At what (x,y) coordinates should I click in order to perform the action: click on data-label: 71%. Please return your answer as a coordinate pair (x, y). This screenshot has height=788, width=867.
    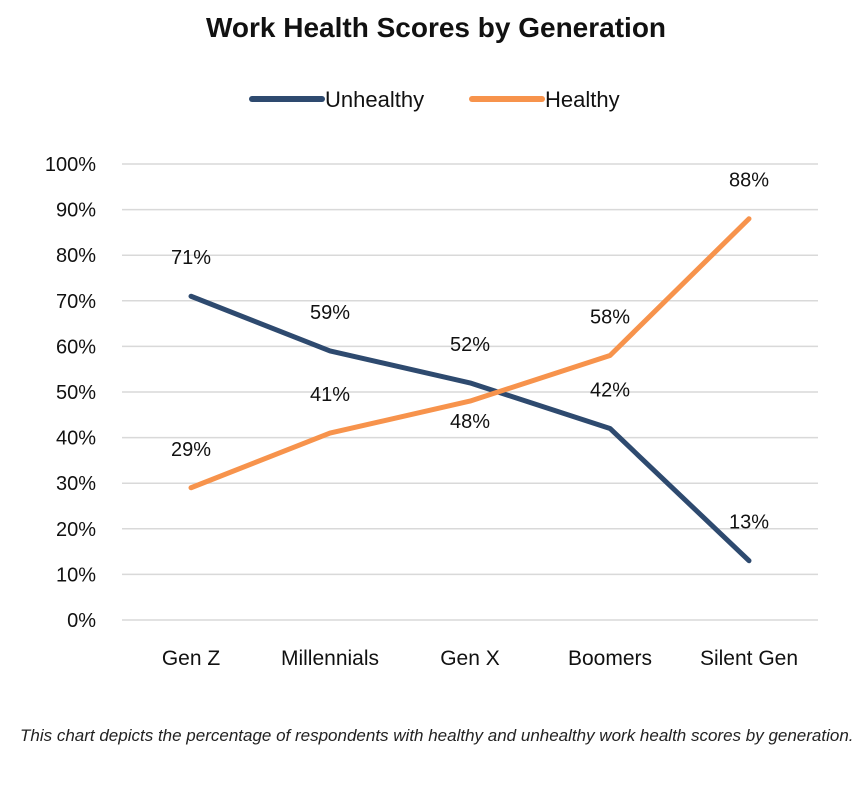
    Looking at the image, I should click on (191, 258).